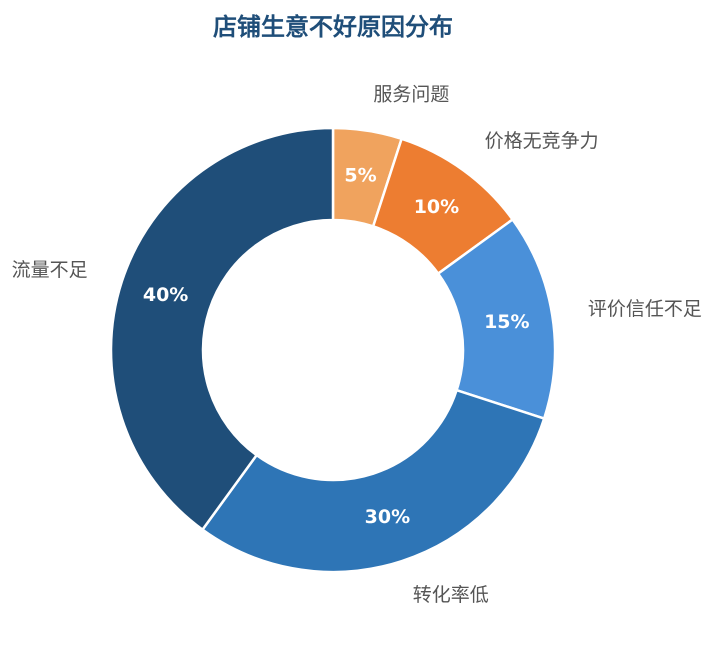 The width and height of the screenshot is (717, 649). What do you see at coordinates (333, 27) in the screenshot?
I see `chart-title: 店铺生意不好原因分布` at bounding box center [333, 27].